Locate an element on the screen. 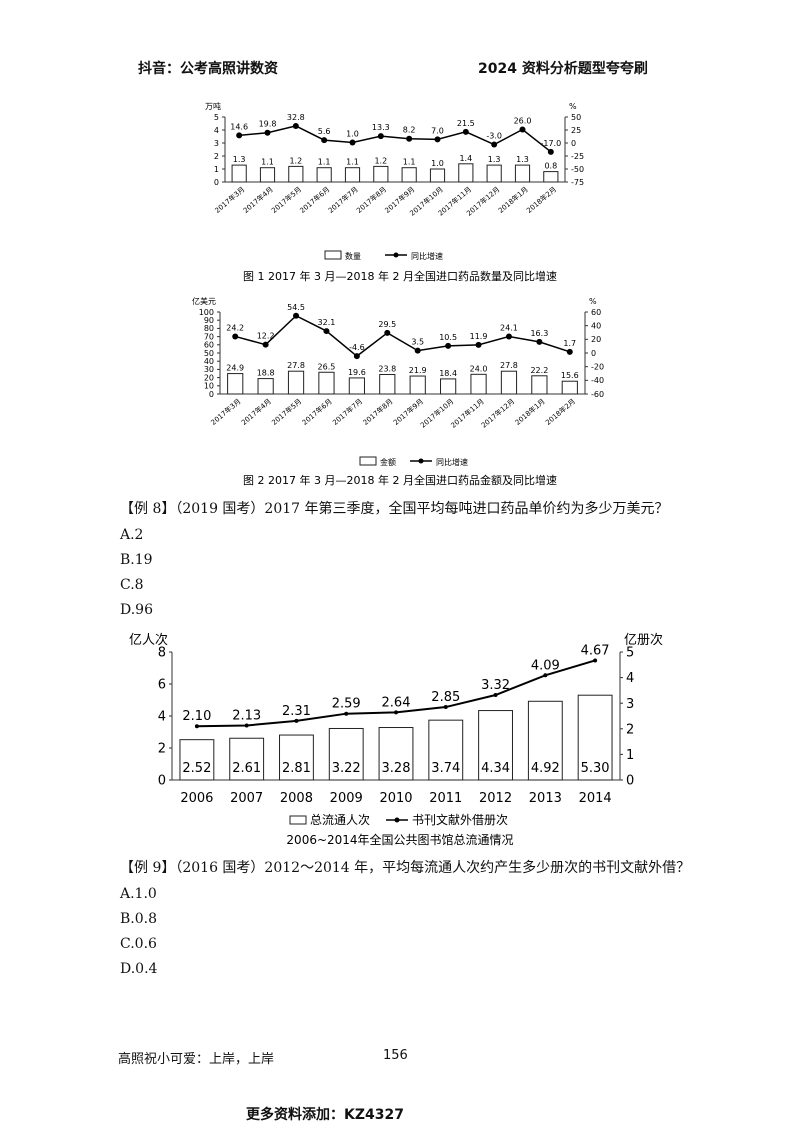 This screenshot has width=800, height=1132. x-tick-label: 2006 is located at coordinates (196, 798).